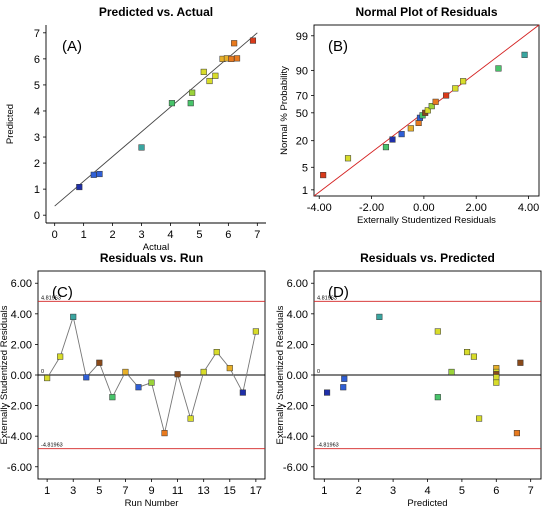 This screenshot has height=512, width=550. I want to click on x-tick-label: 4, so click(427, 491).